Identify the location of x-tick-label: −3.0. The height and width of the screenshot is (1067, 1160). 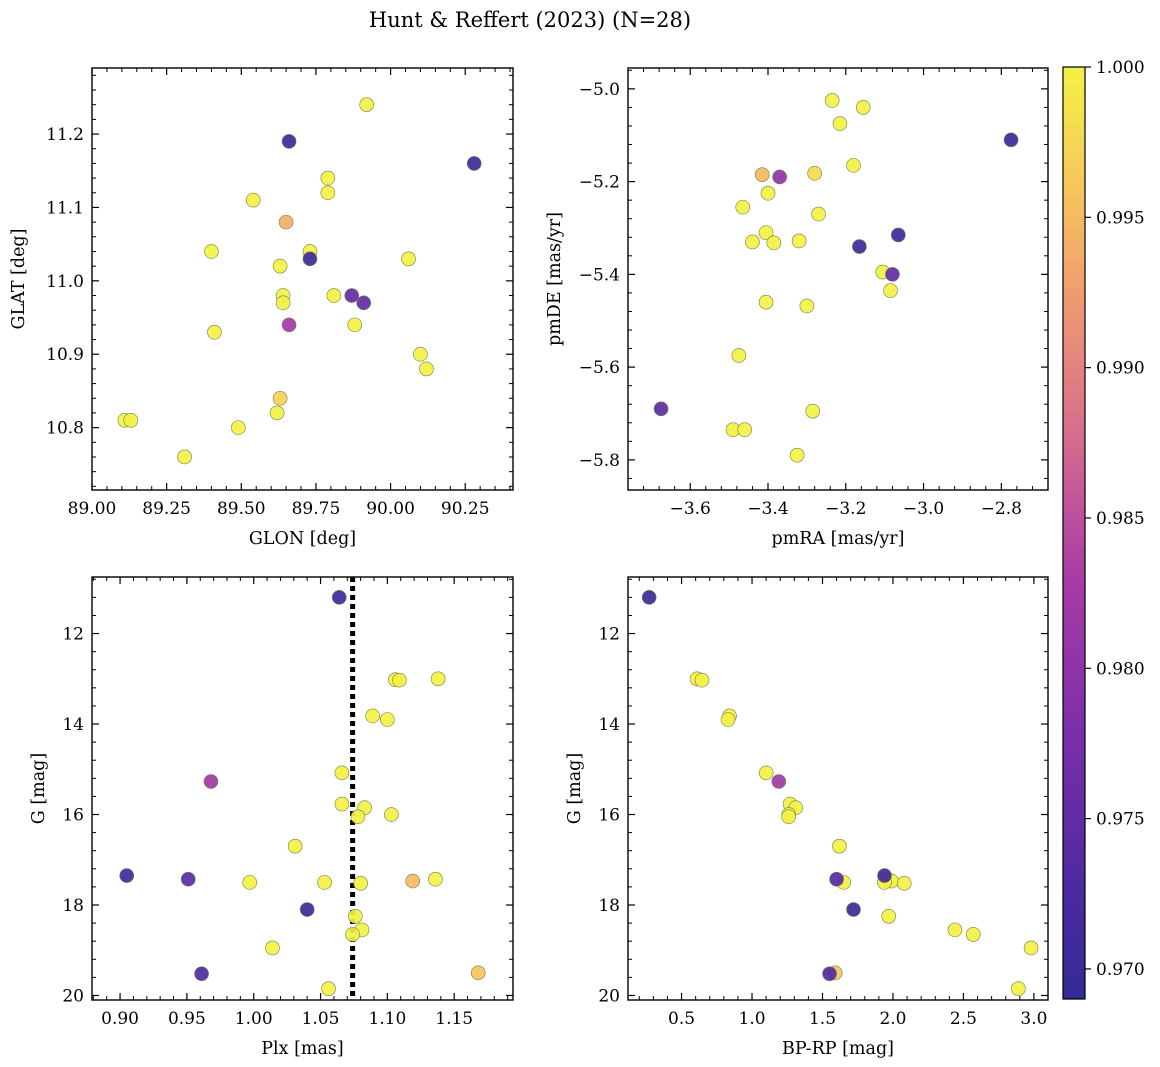
(923, 509).